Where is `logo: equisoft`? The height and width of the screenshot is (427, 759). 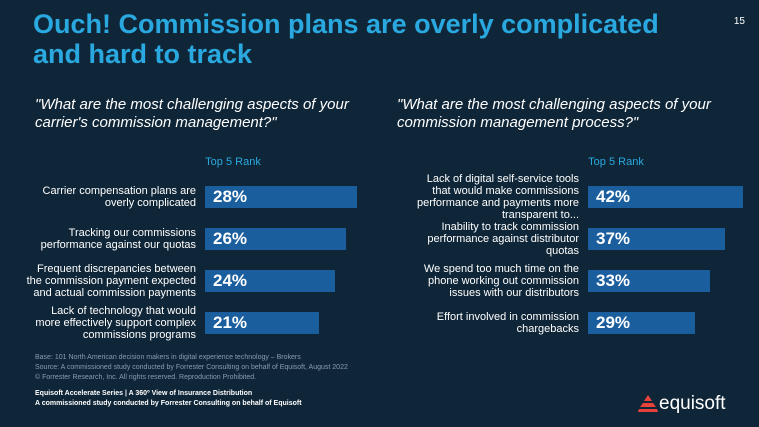
logo: equisoft is located at coordinates (681, 404).